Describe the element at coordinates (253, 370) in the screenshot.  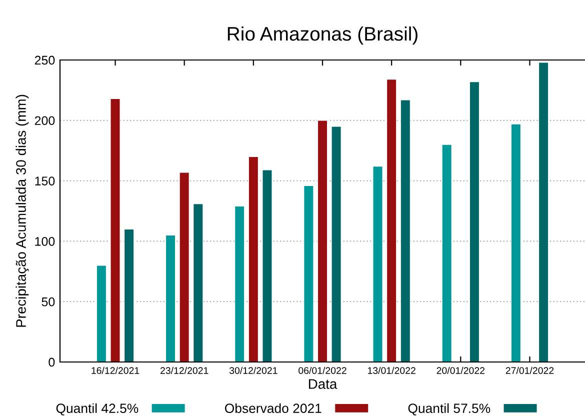
I see `x-tick-label: 30/12/2021` at that location.